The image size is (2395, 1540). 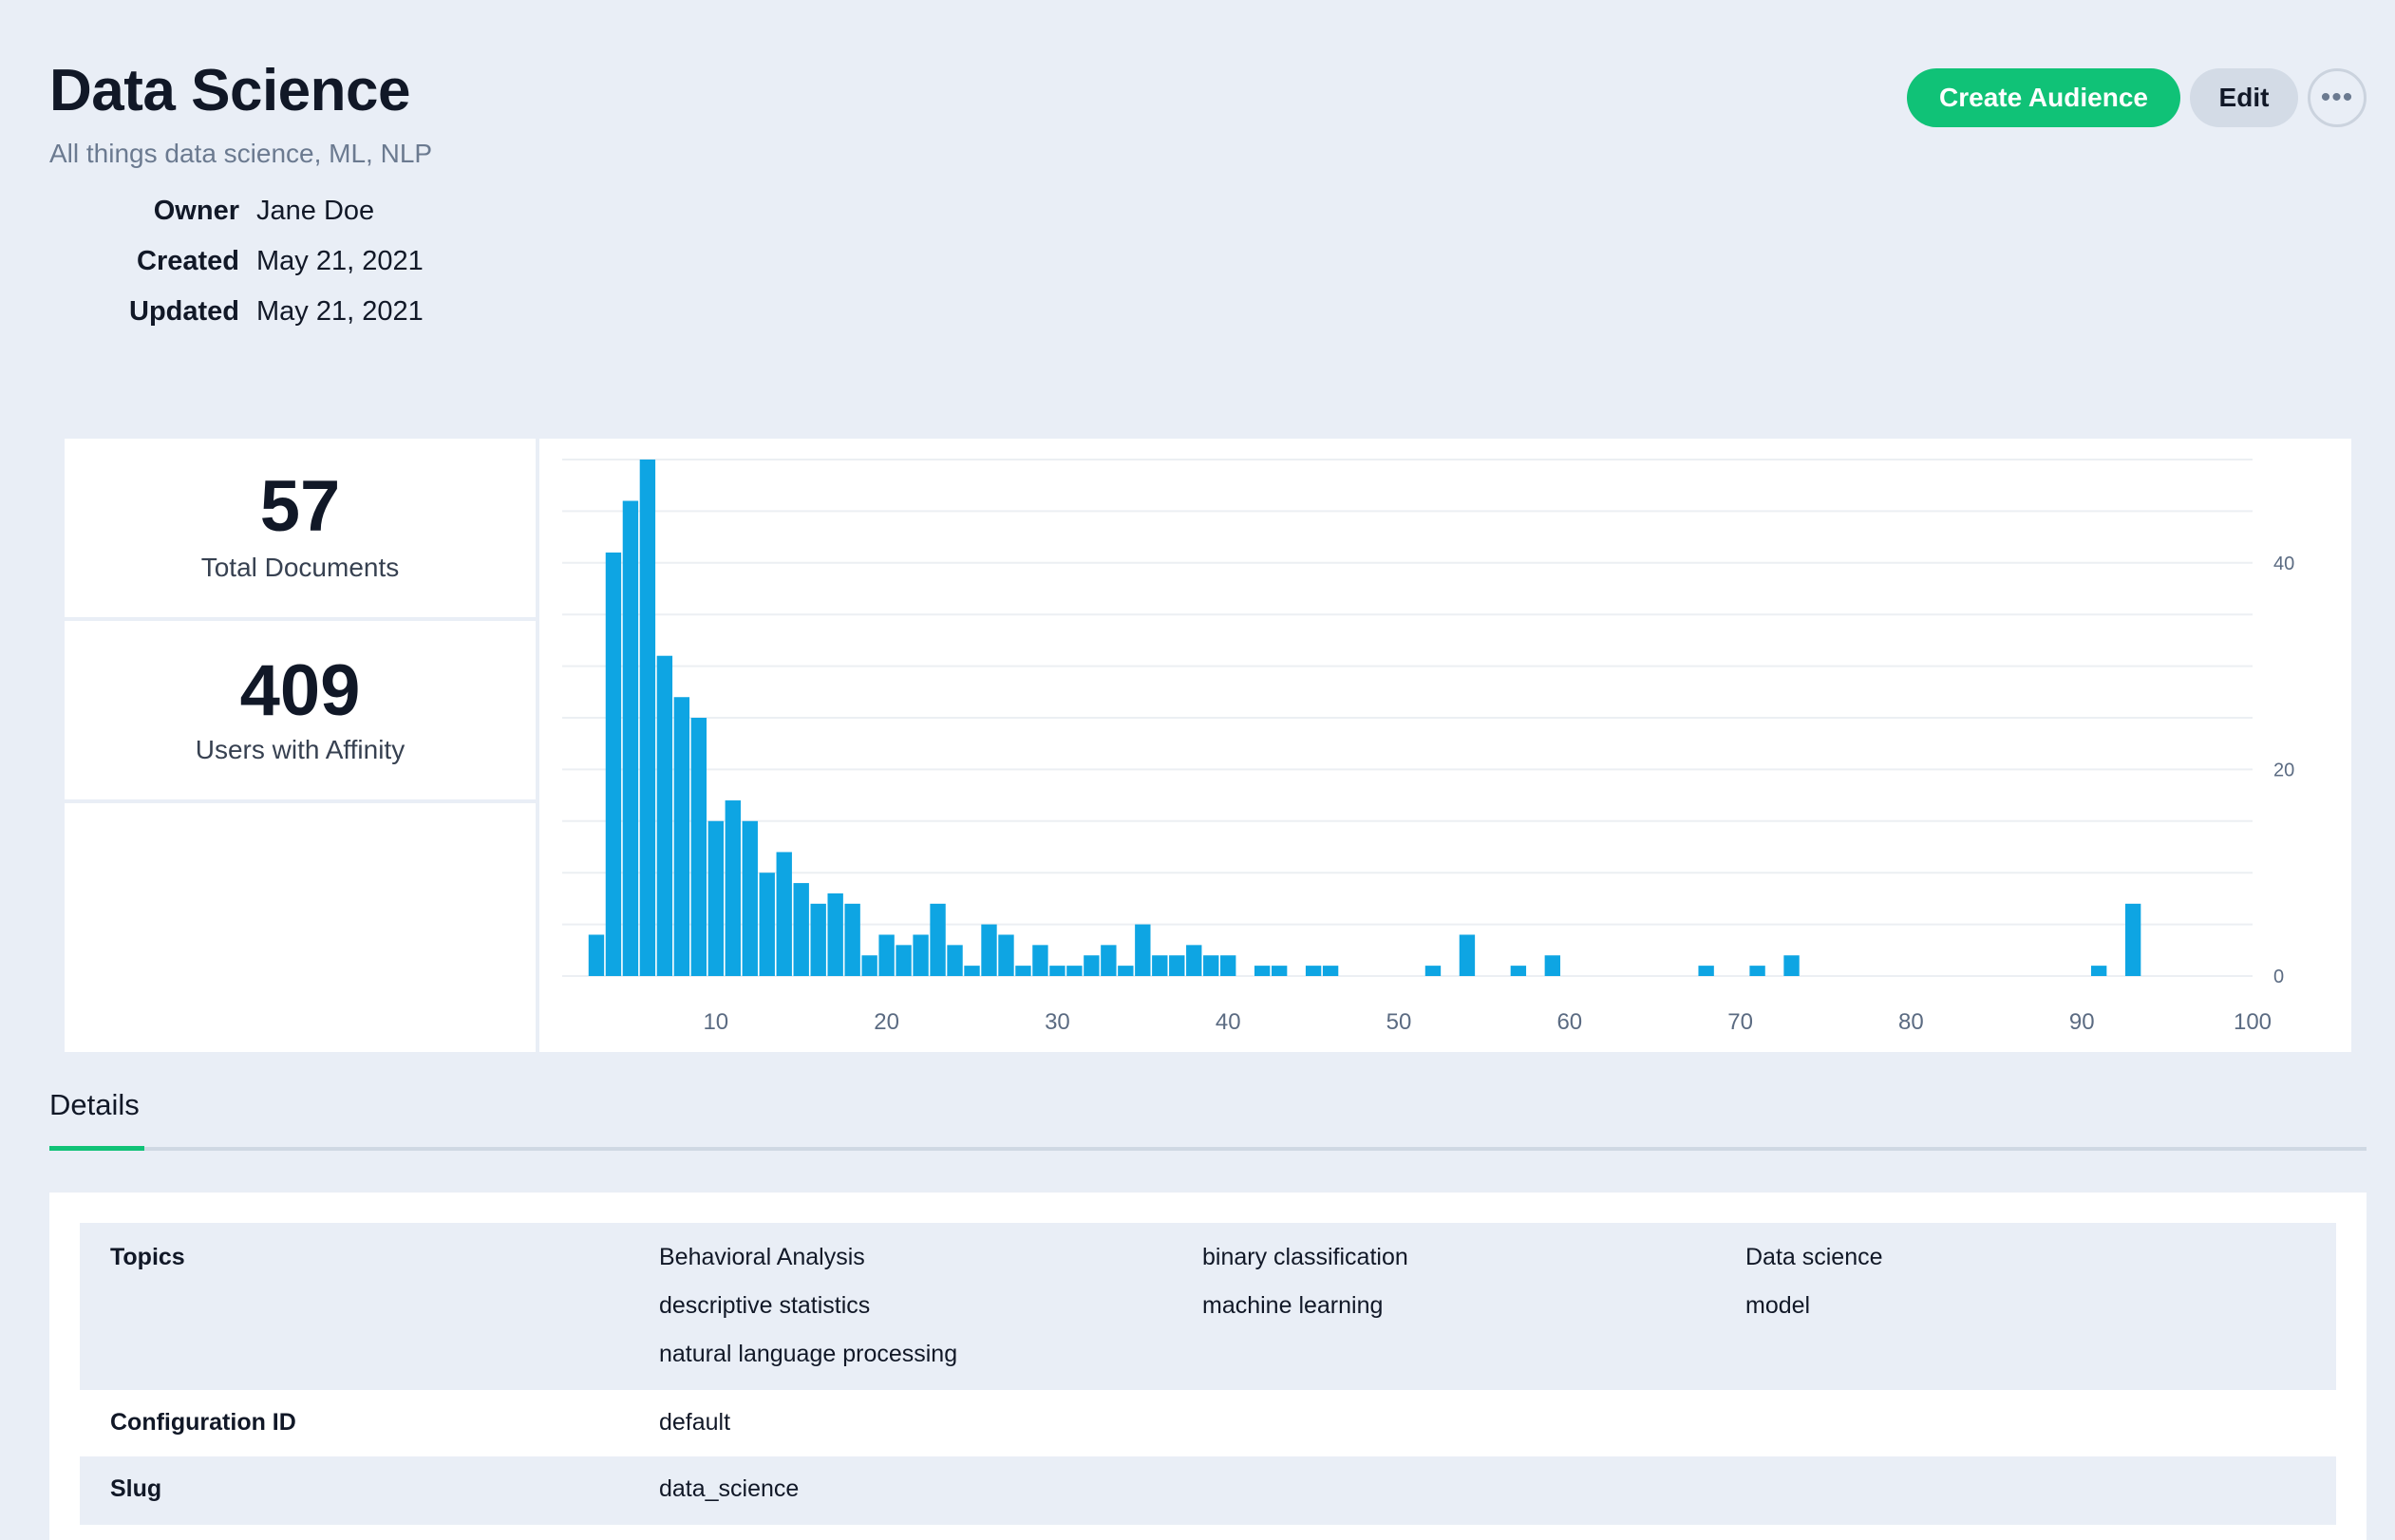 What do you see at coordinates (1057, 1022) in the screenshot?
I see `x-tick-label: 30` at bounding box center [1057, 1022].